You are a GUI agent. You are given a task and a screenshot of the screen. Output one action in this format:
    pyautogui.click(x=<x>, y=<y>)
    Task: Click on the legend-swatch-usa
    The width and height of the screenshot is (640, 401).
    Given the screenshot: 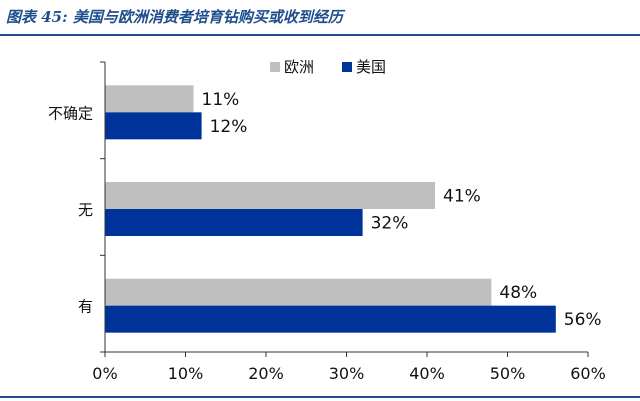 What is the action you would take?
    pyautogui.click(x=347, y=67)
    